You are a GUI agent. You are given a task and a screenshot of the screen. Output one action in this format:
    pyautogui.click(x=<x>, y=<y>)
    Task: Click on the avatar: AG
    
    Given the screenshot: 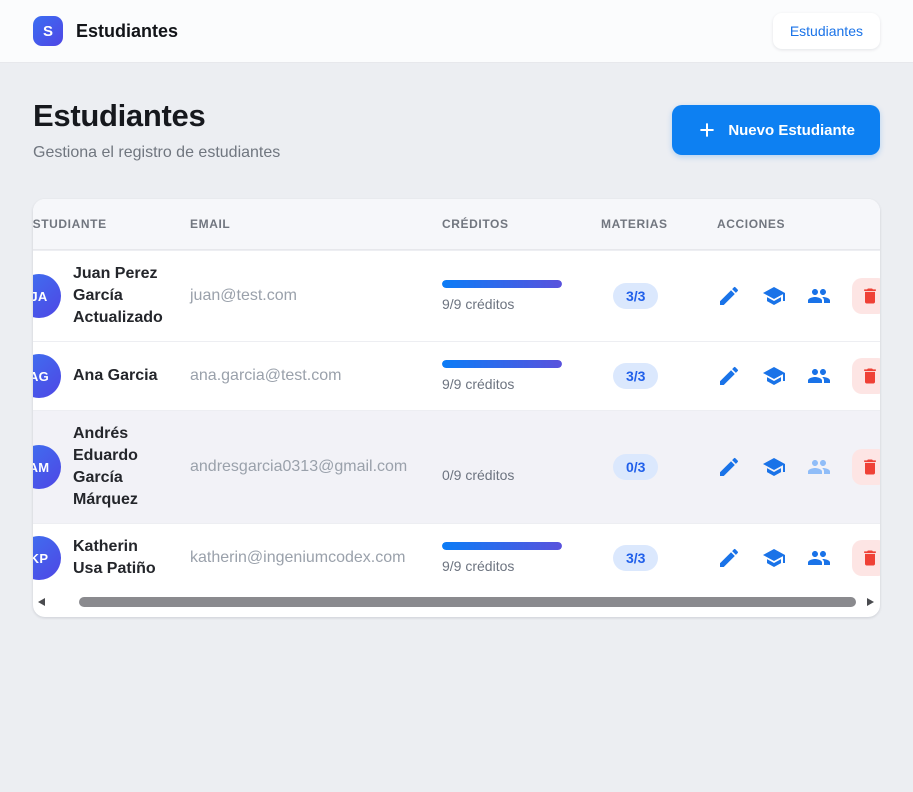 What is the action you would take?
    pyautogui.click(x=47, y=376)
    